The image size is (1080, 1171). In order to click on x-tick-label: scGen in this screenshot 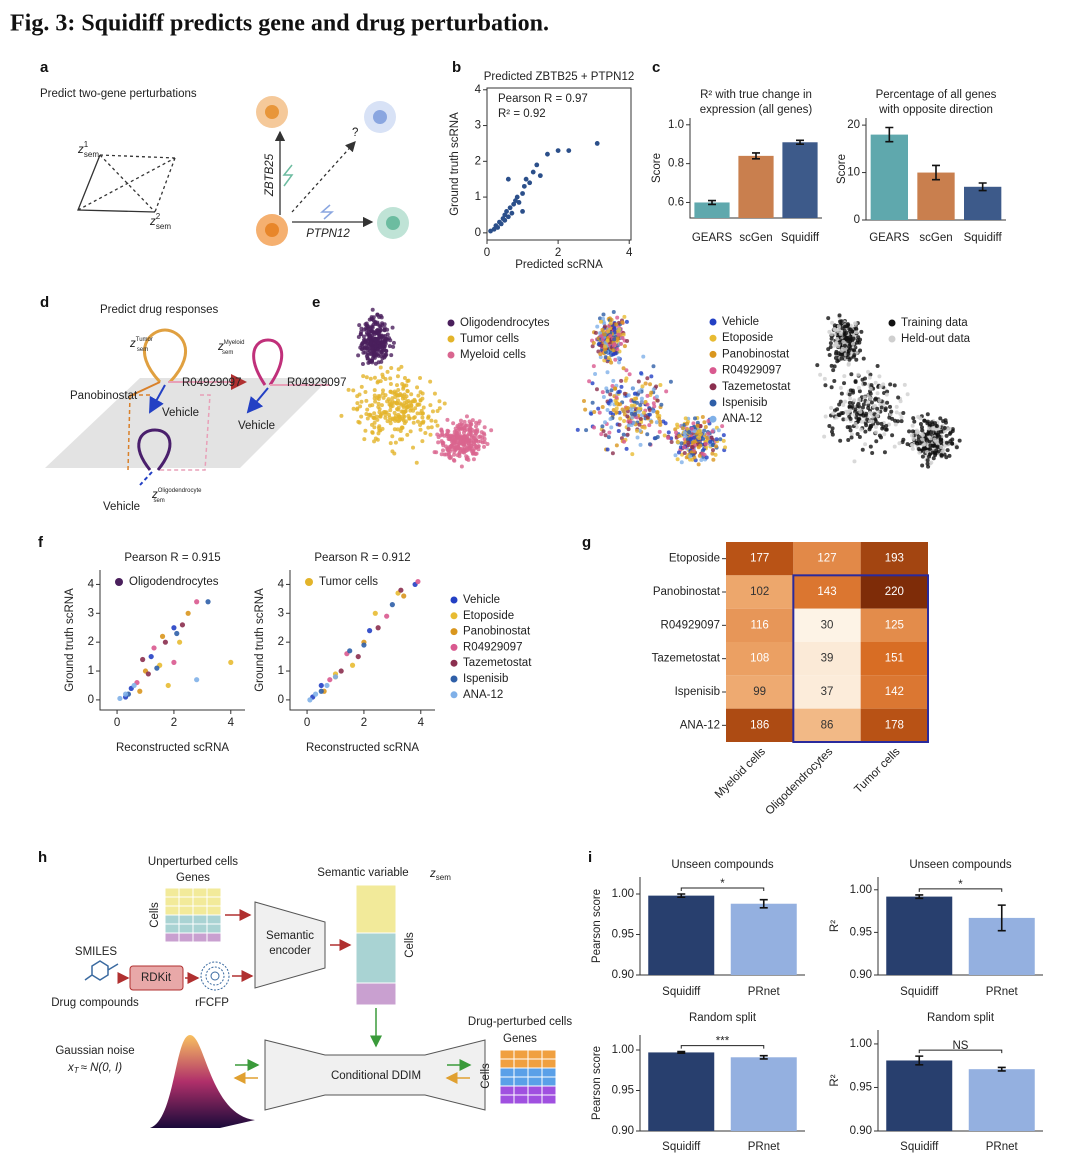, I will do `click(755, 238)`.